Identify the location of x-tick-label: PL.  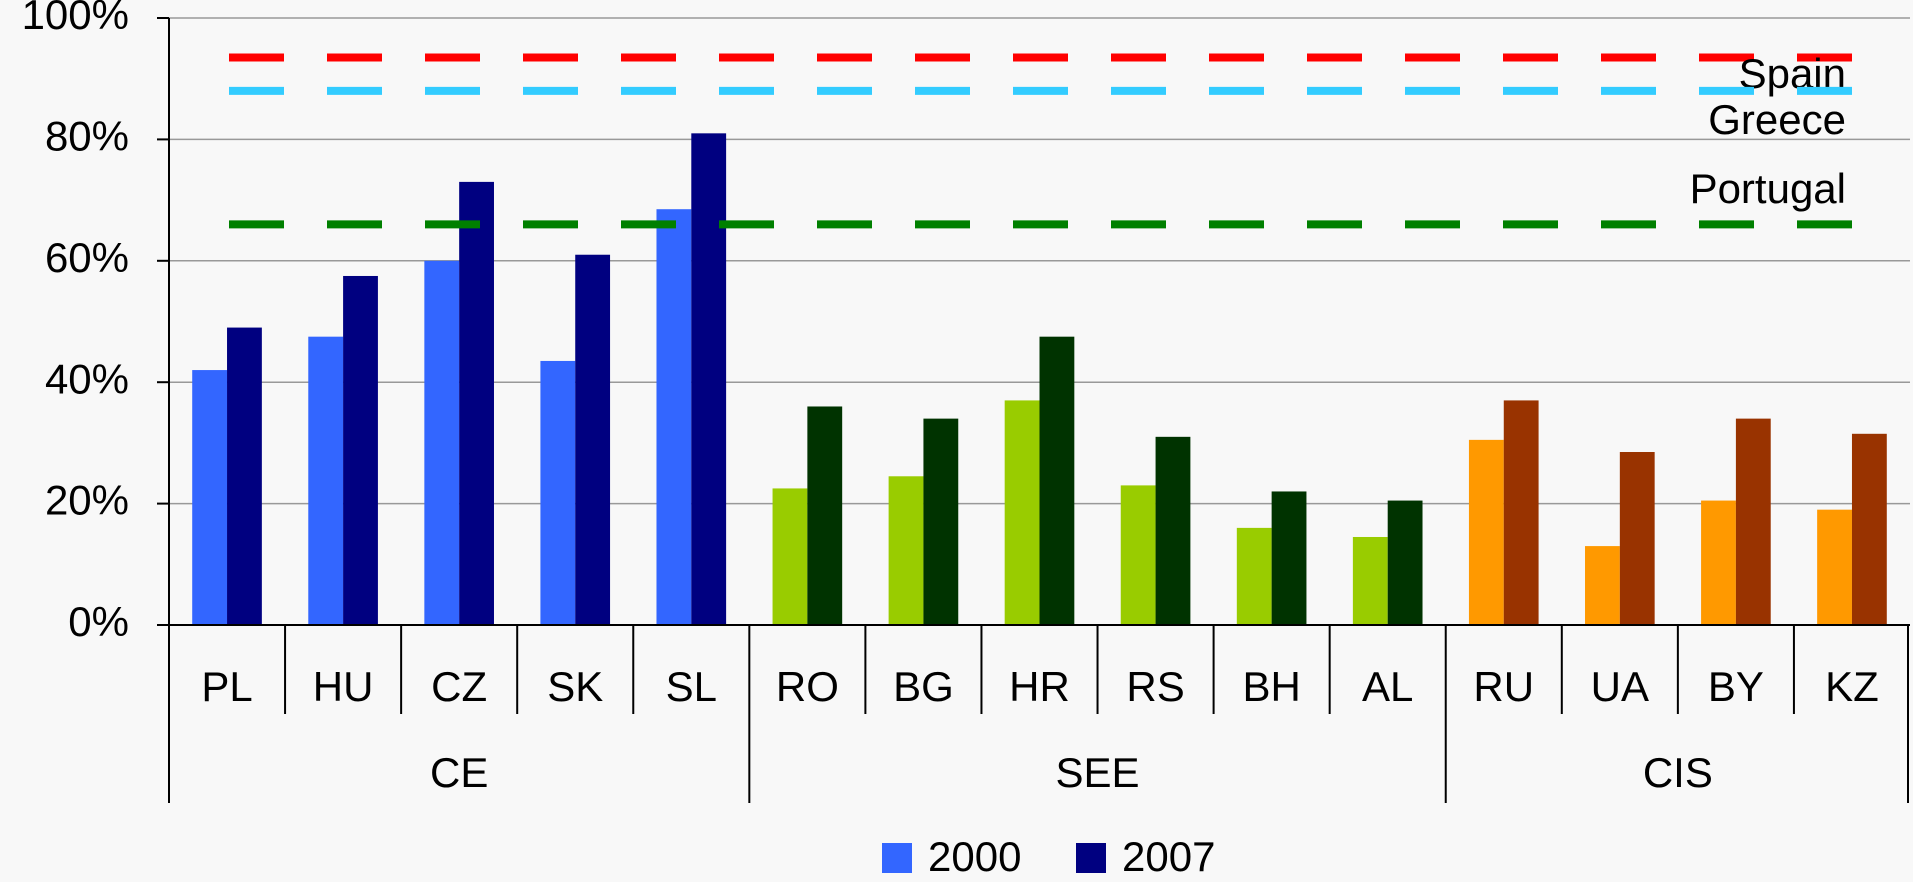
(226, 686).